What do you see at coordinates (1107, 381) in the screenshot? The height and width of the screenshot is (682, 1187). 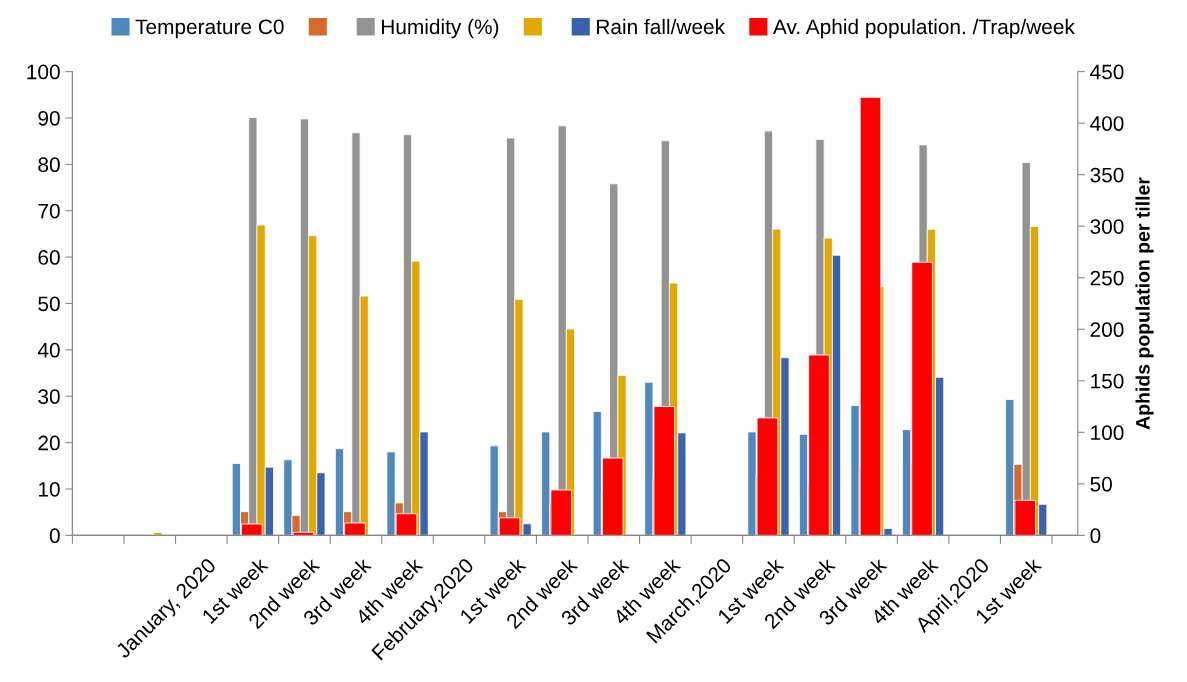 I see `y2-tick-label: 150` at bounding box center [1107, 381].